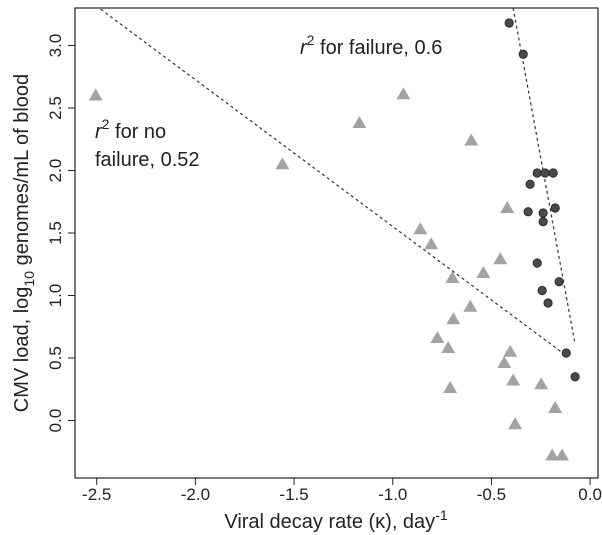  I want to click on x-tick-label: -2.5, so click(96, 494).